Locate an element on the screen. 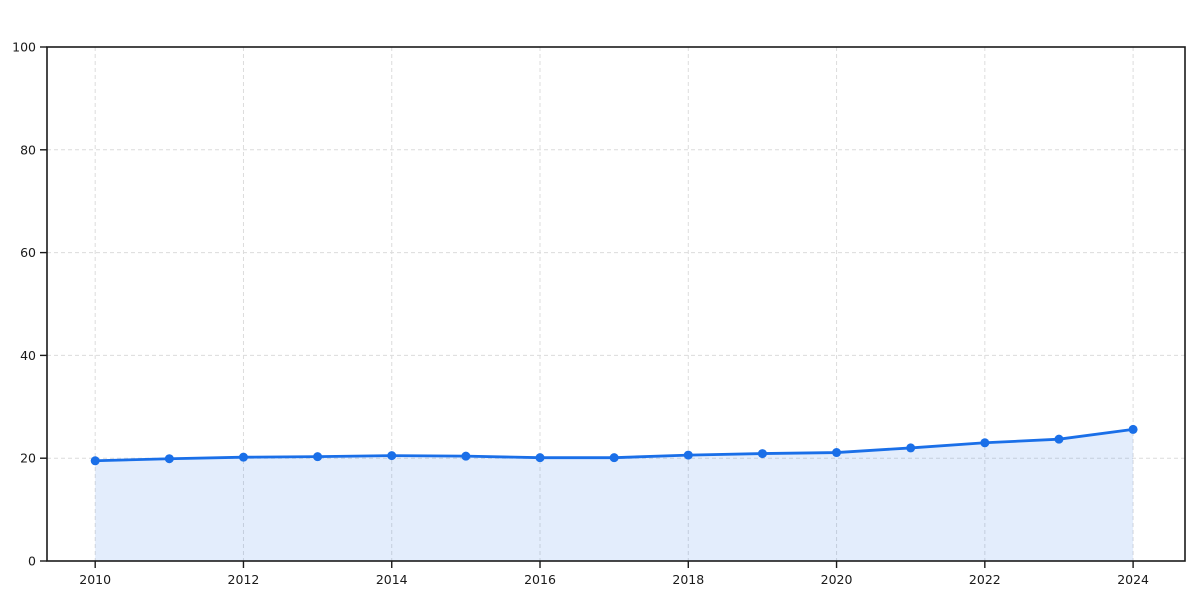 The image size is (1200, 600). x-tick-label: 2022 is located at coordinates (985, 579).